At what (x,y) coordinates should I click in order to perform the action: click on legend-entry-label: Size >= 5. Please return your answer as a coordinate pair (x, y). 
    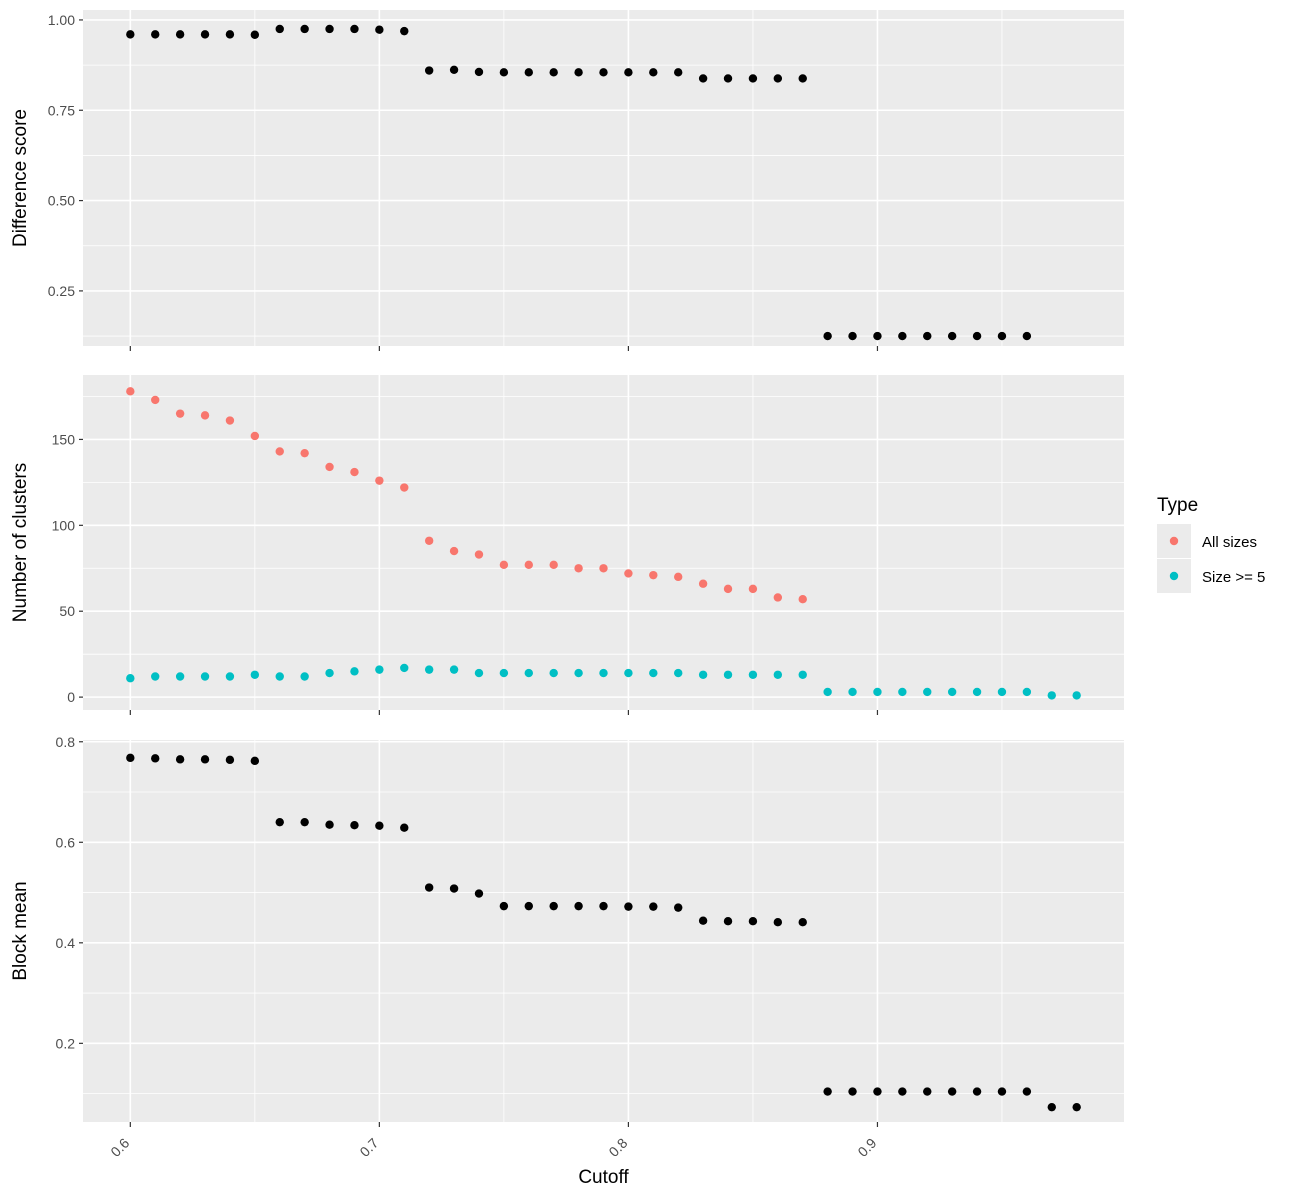
    Looking at the image, I should click on (1233, 577).